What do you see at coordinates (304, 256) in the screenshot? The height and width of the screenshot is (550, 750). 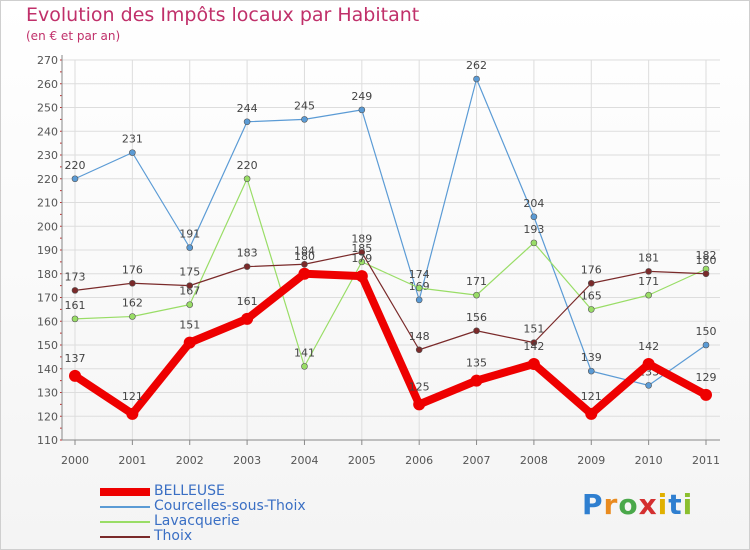 I see `data-label-0: 180` at bounding box center [304, 256].